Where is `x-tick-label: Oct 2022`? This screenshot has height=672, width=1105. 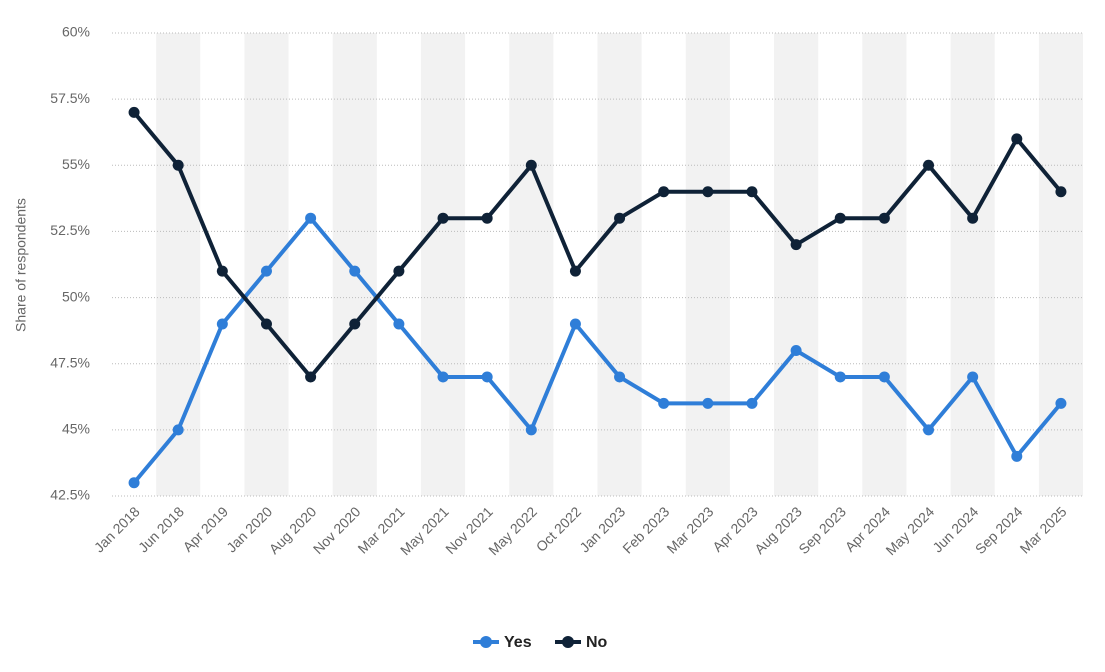 x-tick-label: Oct 2022 is located at coordinates (559, 529).